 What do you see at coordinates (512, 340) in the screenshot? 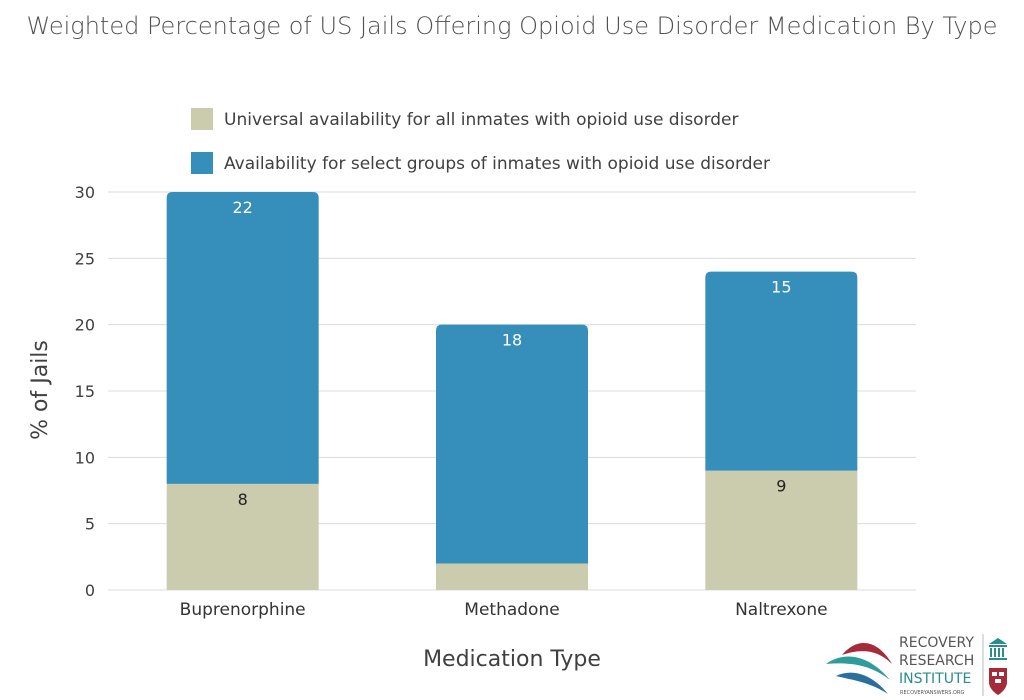
I see `data-label: 18` at bounding box center [512, 340].